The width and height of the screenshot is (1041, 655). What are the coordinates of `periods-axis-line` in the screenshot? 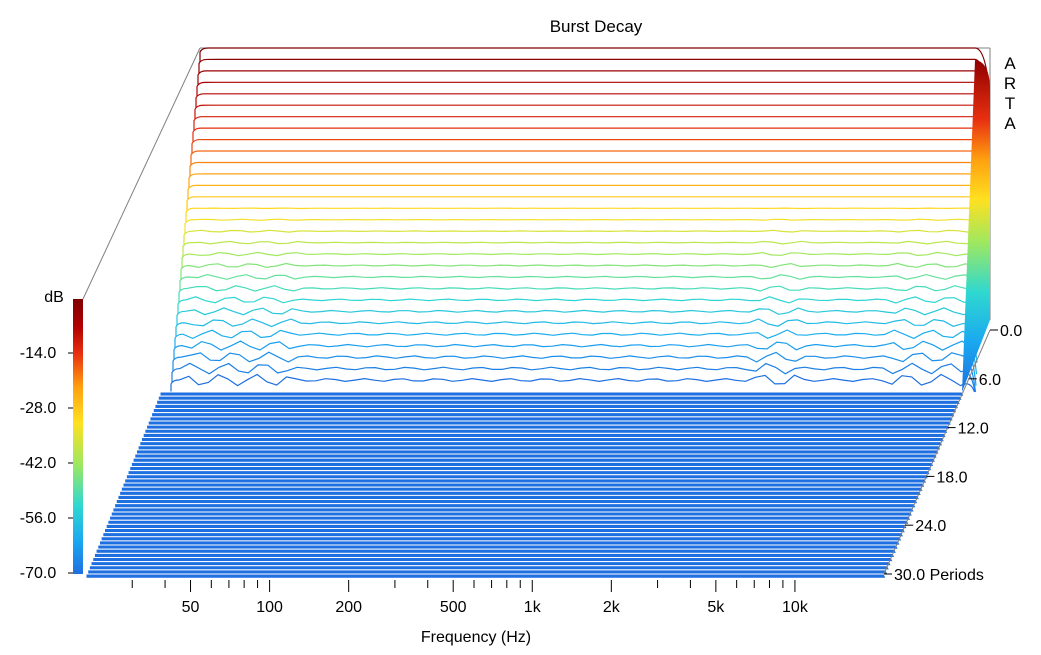 It's located at (937, 452).